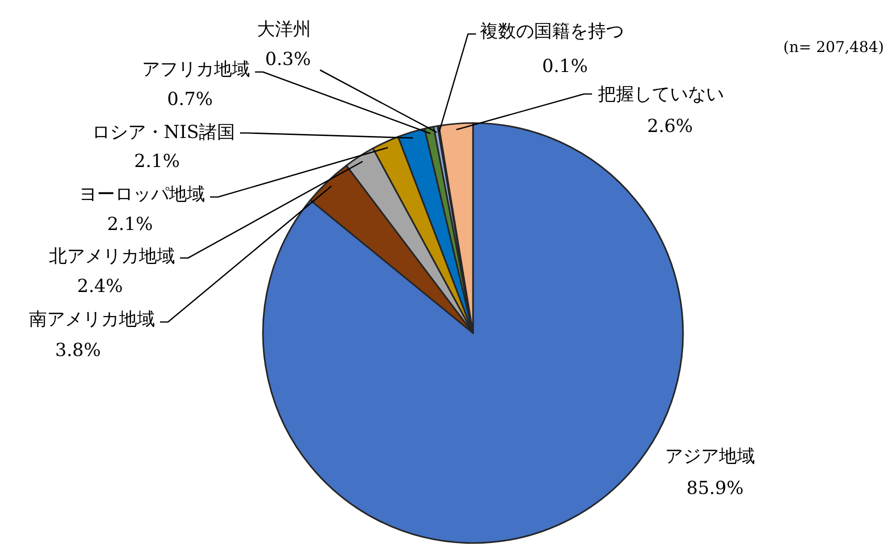 This screenshot has height=544, width=894. Describe the element at coordinates (288, 59) in the screenshot. I see `data-label: 0.3%` at that location.